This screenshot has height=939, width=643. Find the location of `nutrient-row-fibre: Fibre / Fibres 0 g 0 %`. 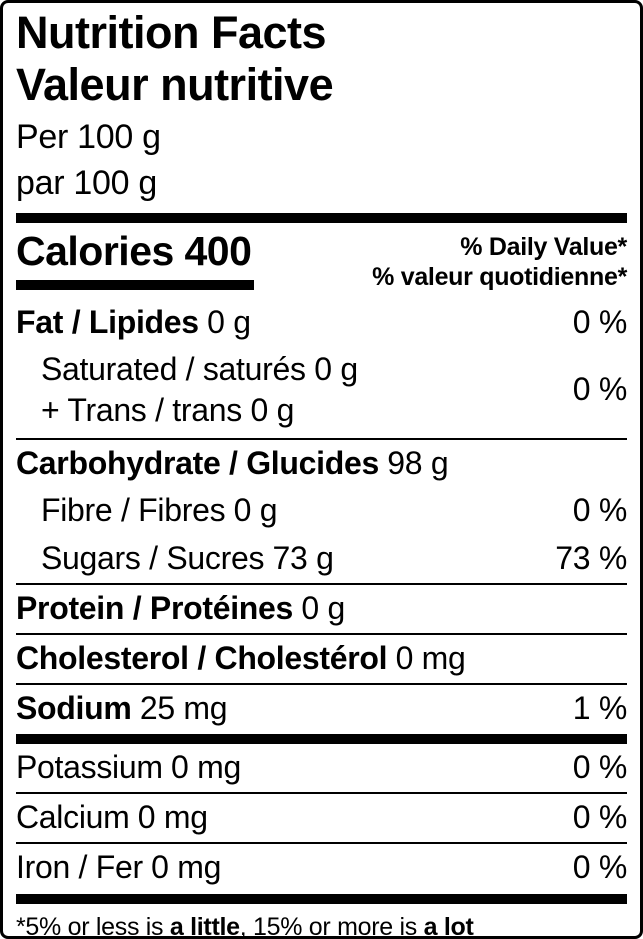

nutrient-row-fibre: Fibre / Fibres 0 g 0 % is located at coordinates (321, 511).